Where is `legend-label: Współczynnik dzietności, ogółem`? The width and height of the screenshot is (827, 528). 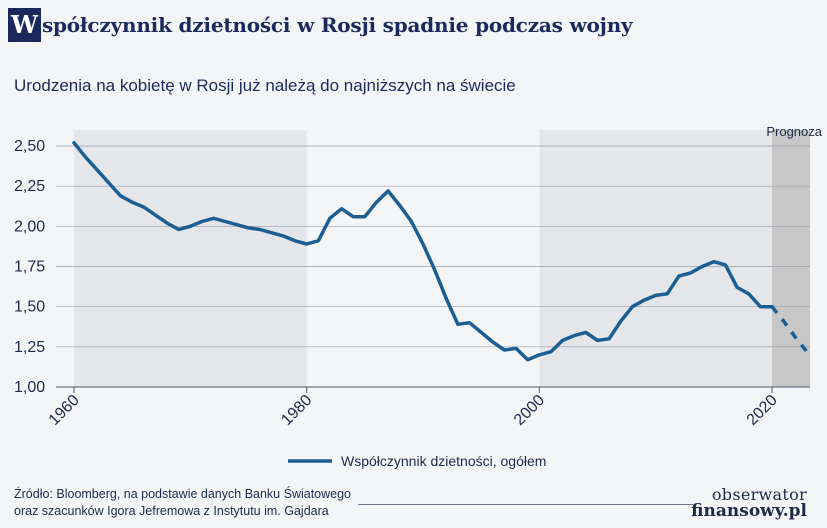
legend-label: Współczynnik dzietności, ogółem is located at coordinates (443, 461).